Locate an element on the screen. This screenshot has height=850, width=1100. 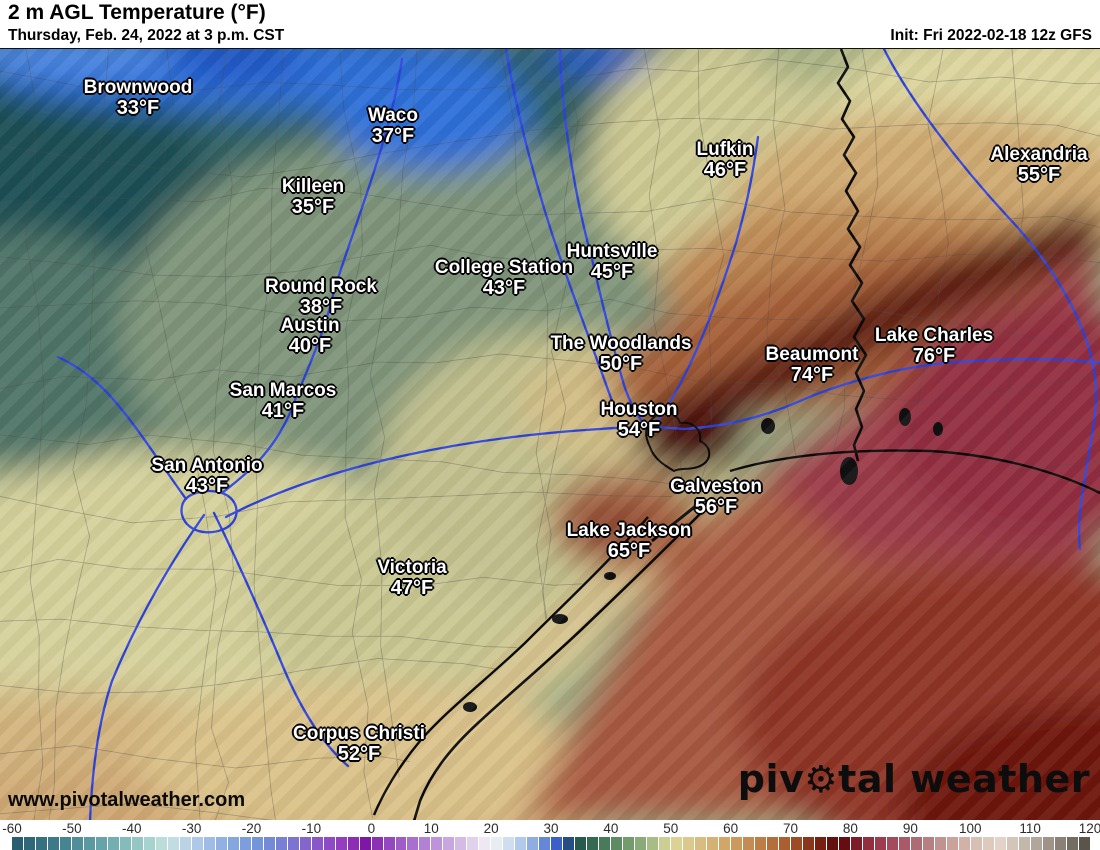
pivotal-weather-logo: piv⚙tal weather is located at coordinates (914, 779).